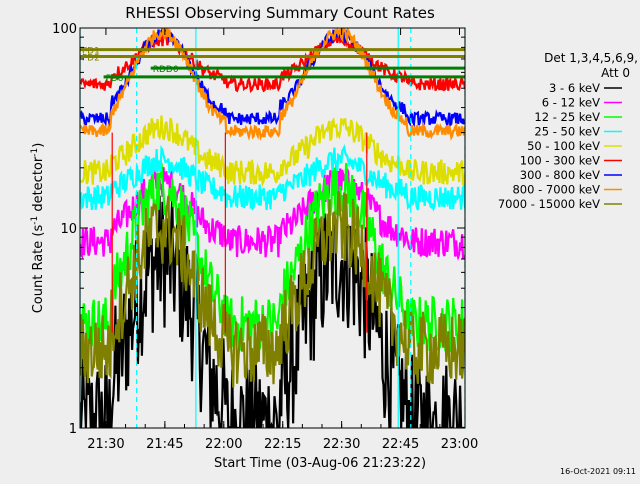 The image size is (640, 484). Describe the element at coordinates (105, 444) in the screenshot. I see `x-tick-label-0: 21:30` at that location.